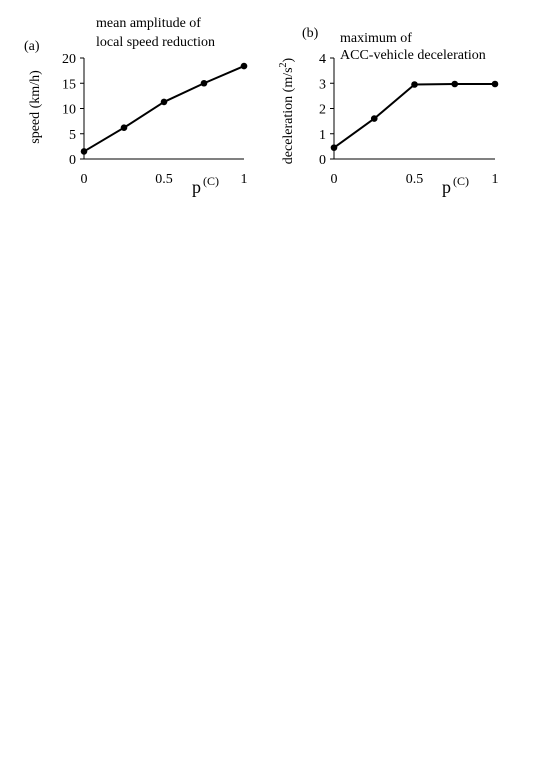 Image resolution: width=537 pixels, height=759 pixels. I want to click on y-ticks-b: 0 1 2 3 4, so click(326, 110).